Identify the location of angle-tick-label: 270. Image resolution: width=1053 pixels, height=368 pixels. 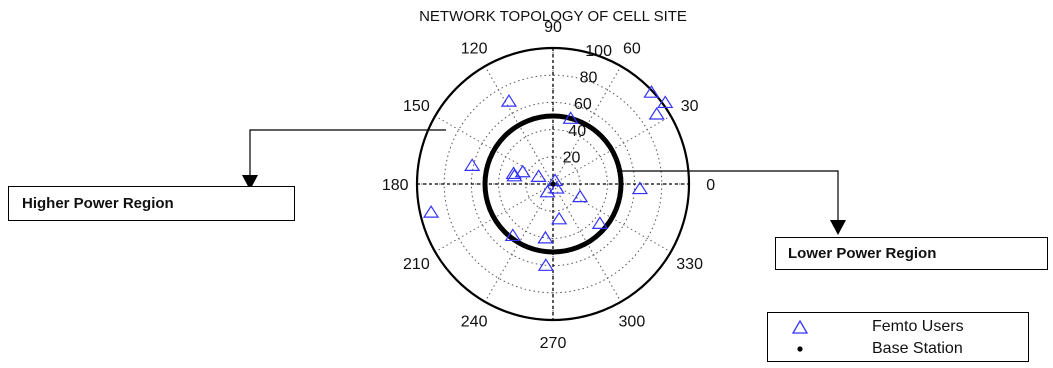
(553, 343).